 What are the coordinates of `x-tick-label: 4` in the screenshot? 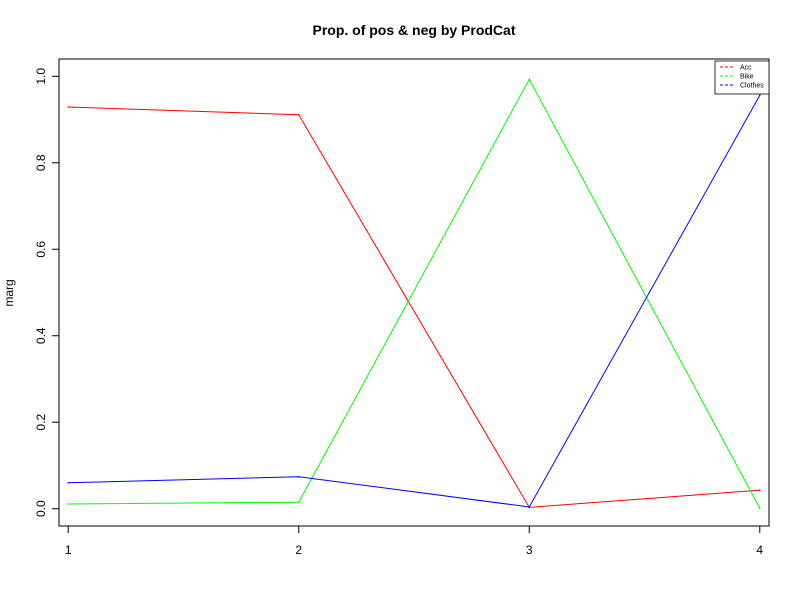 It's located at (759, 550).